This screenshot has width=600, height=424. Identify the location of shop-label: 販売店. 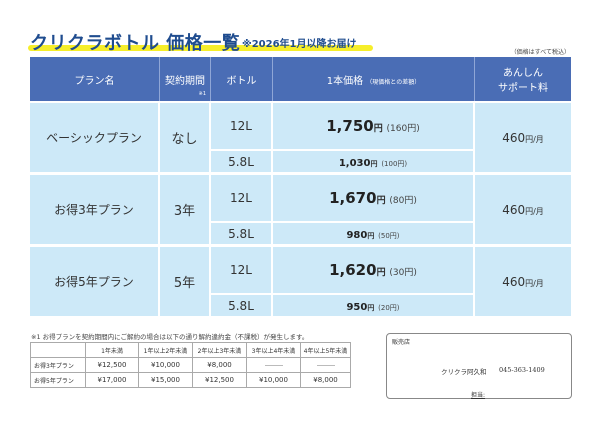
(401, 342).